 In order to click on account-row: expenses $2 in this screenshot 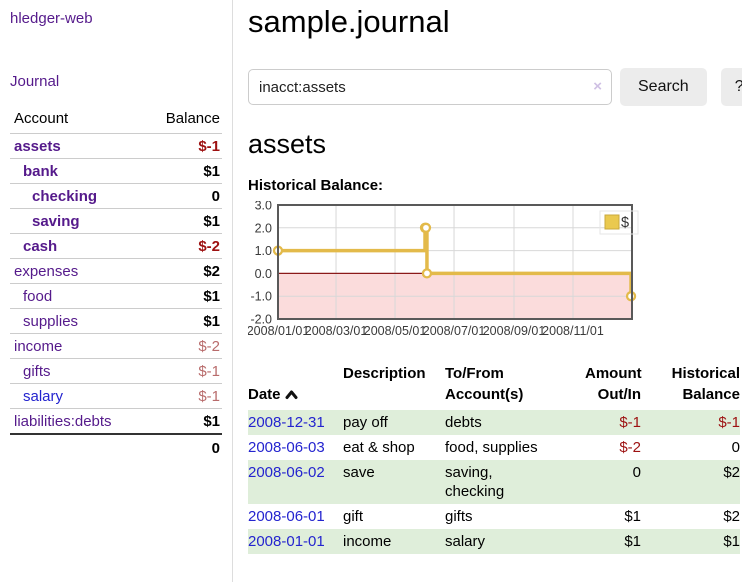, I will do `click(116, 271)`.